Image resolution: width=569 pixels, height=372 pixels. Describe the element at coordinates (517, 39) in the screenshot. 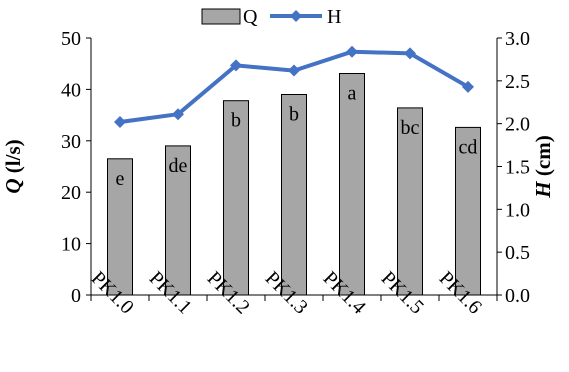

I see `right-tick-label: 3.0` at that location.